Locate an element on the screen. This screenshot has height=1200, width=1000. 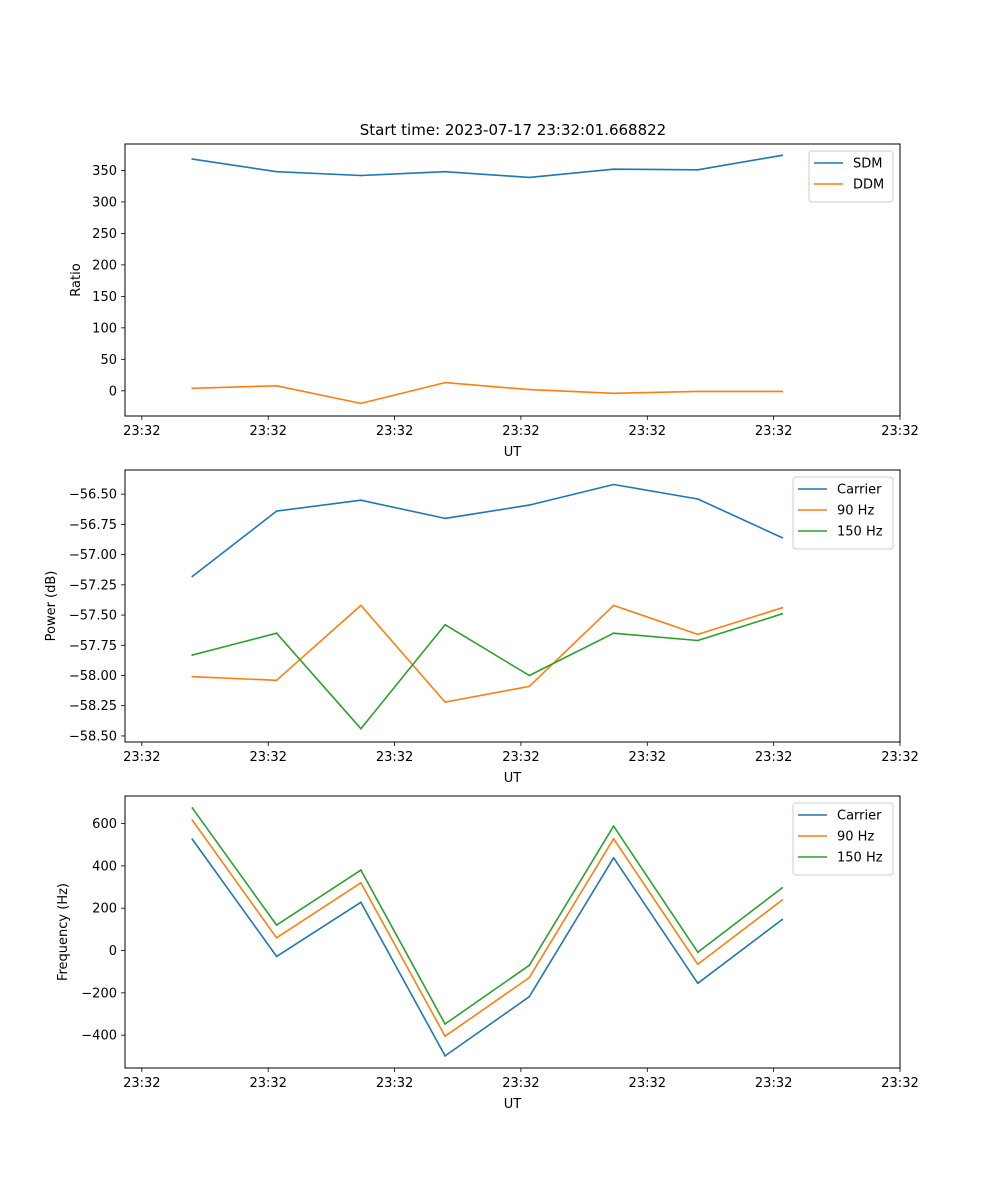
y-tick-label: 0 is located at coordinates (113, 391).